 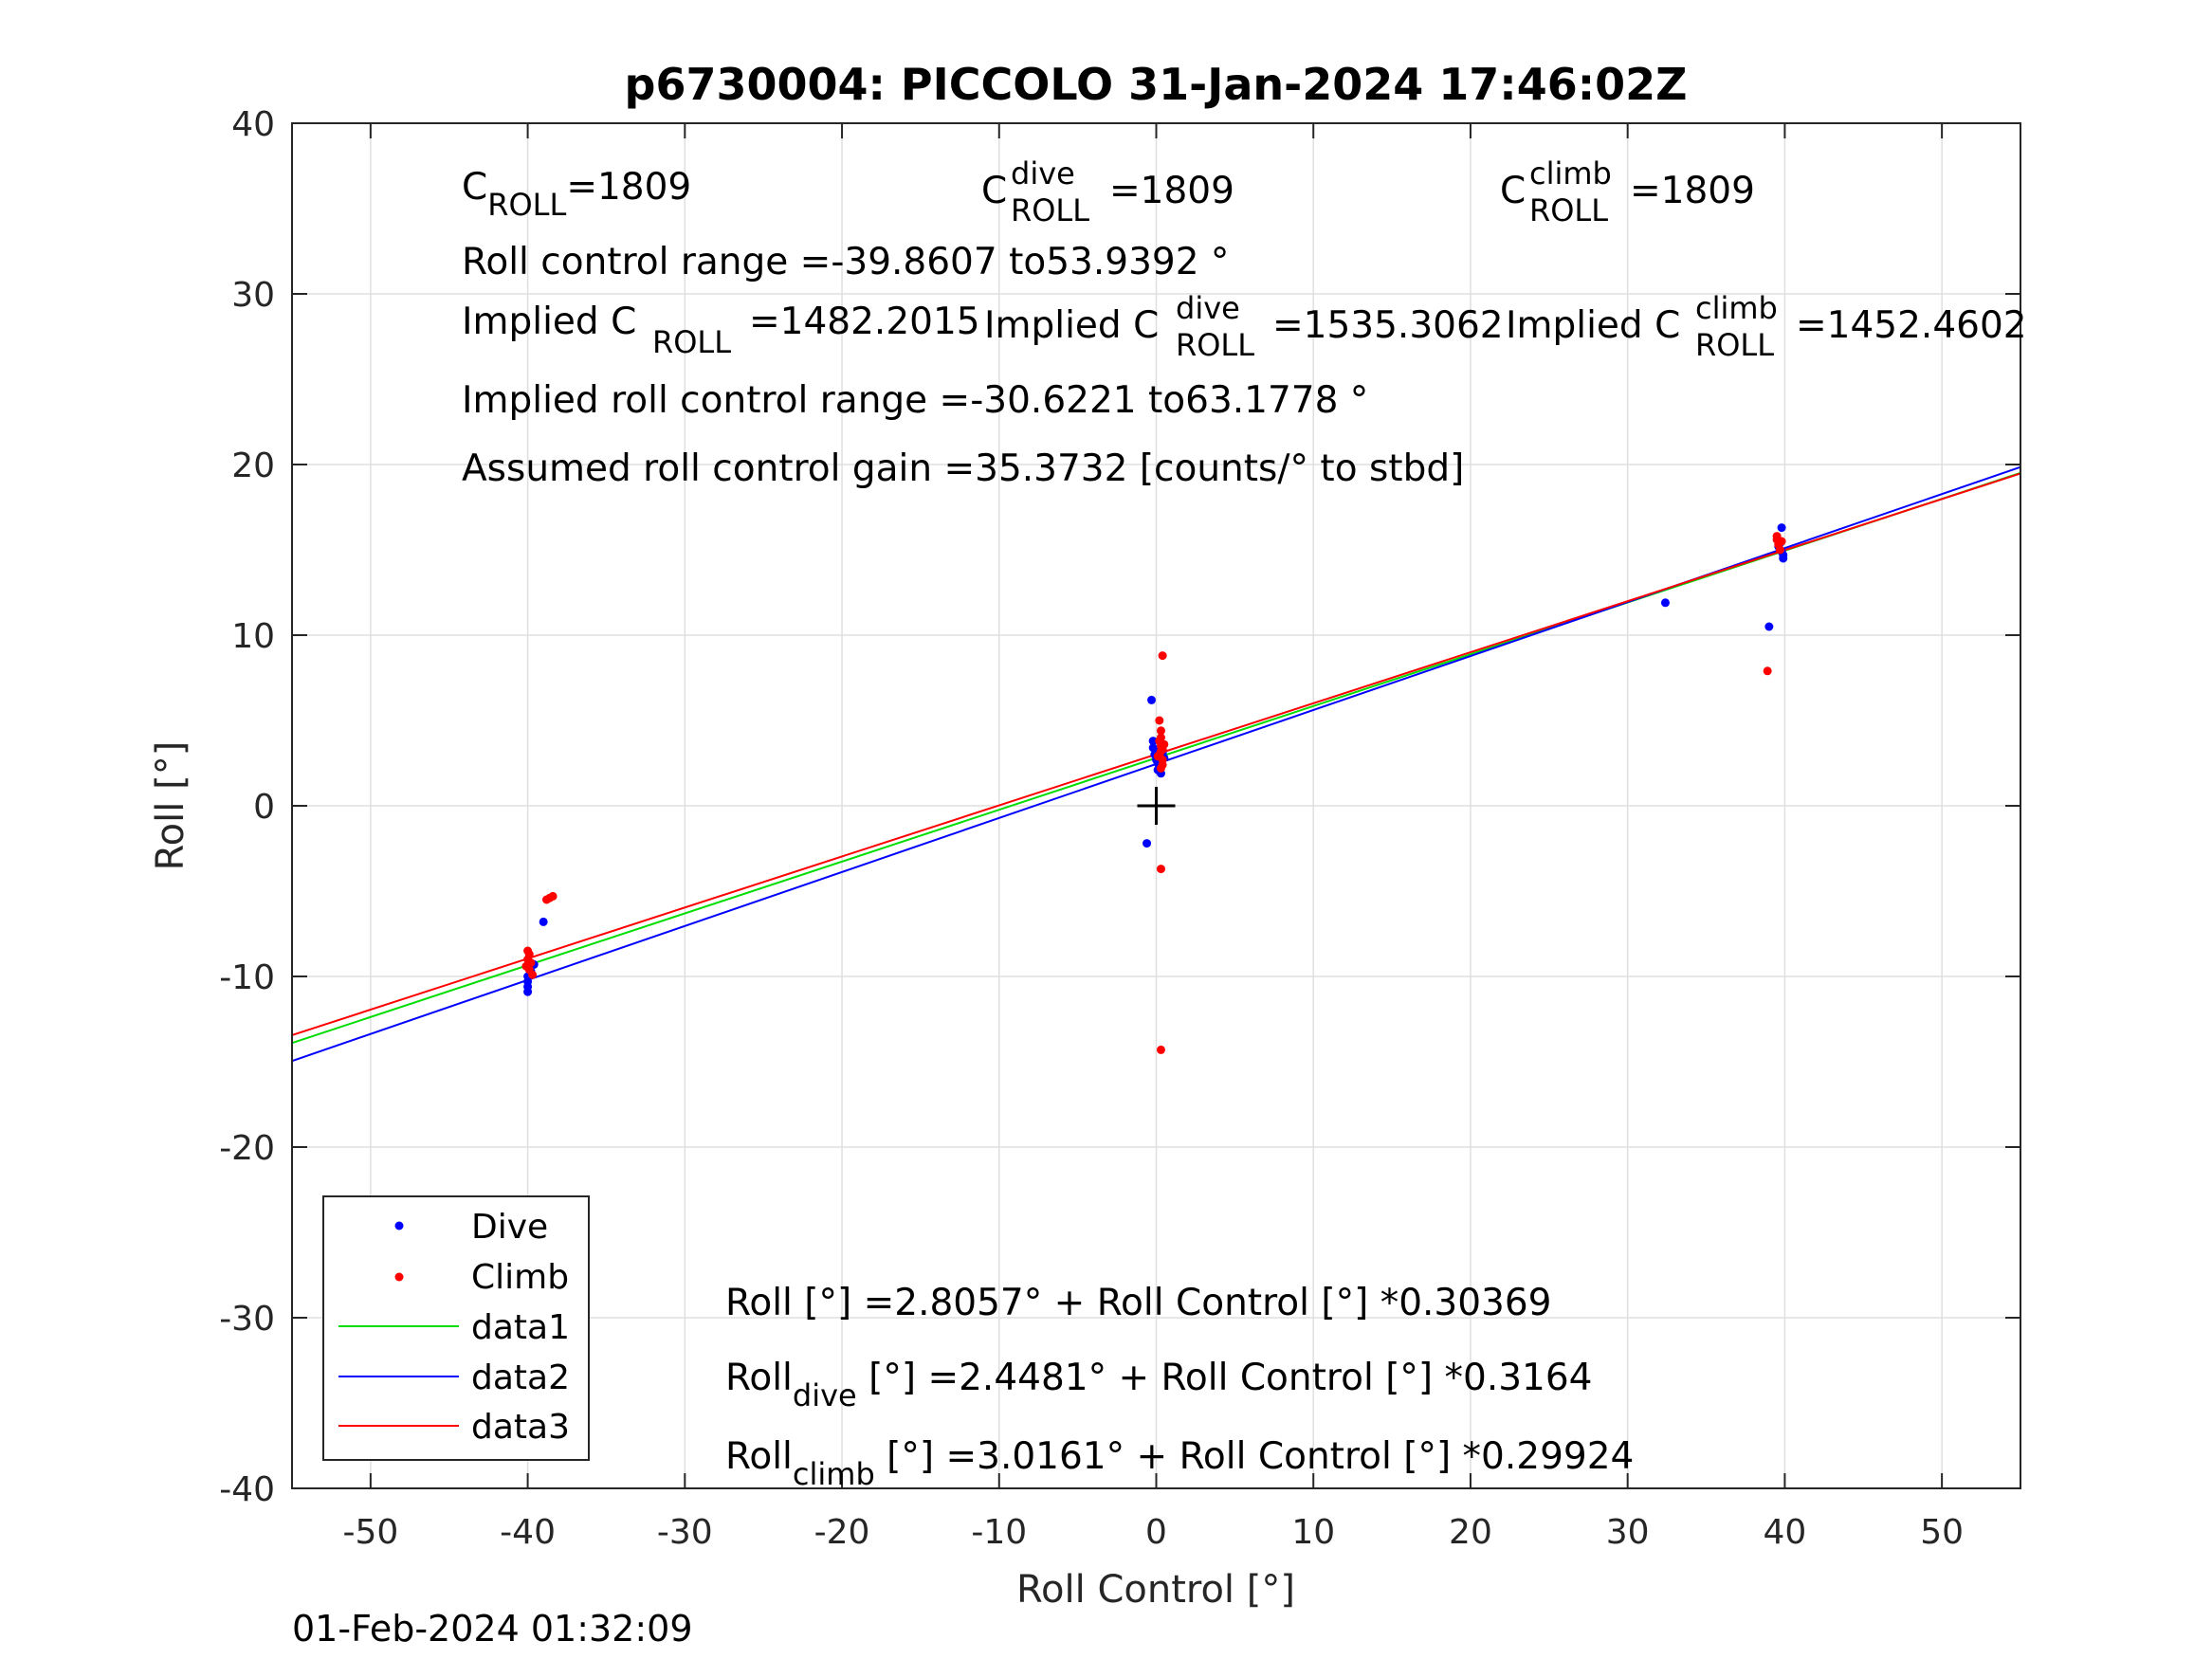 I want to click on c-roll-dive-value: =1809, so click(x=1171, y=191).